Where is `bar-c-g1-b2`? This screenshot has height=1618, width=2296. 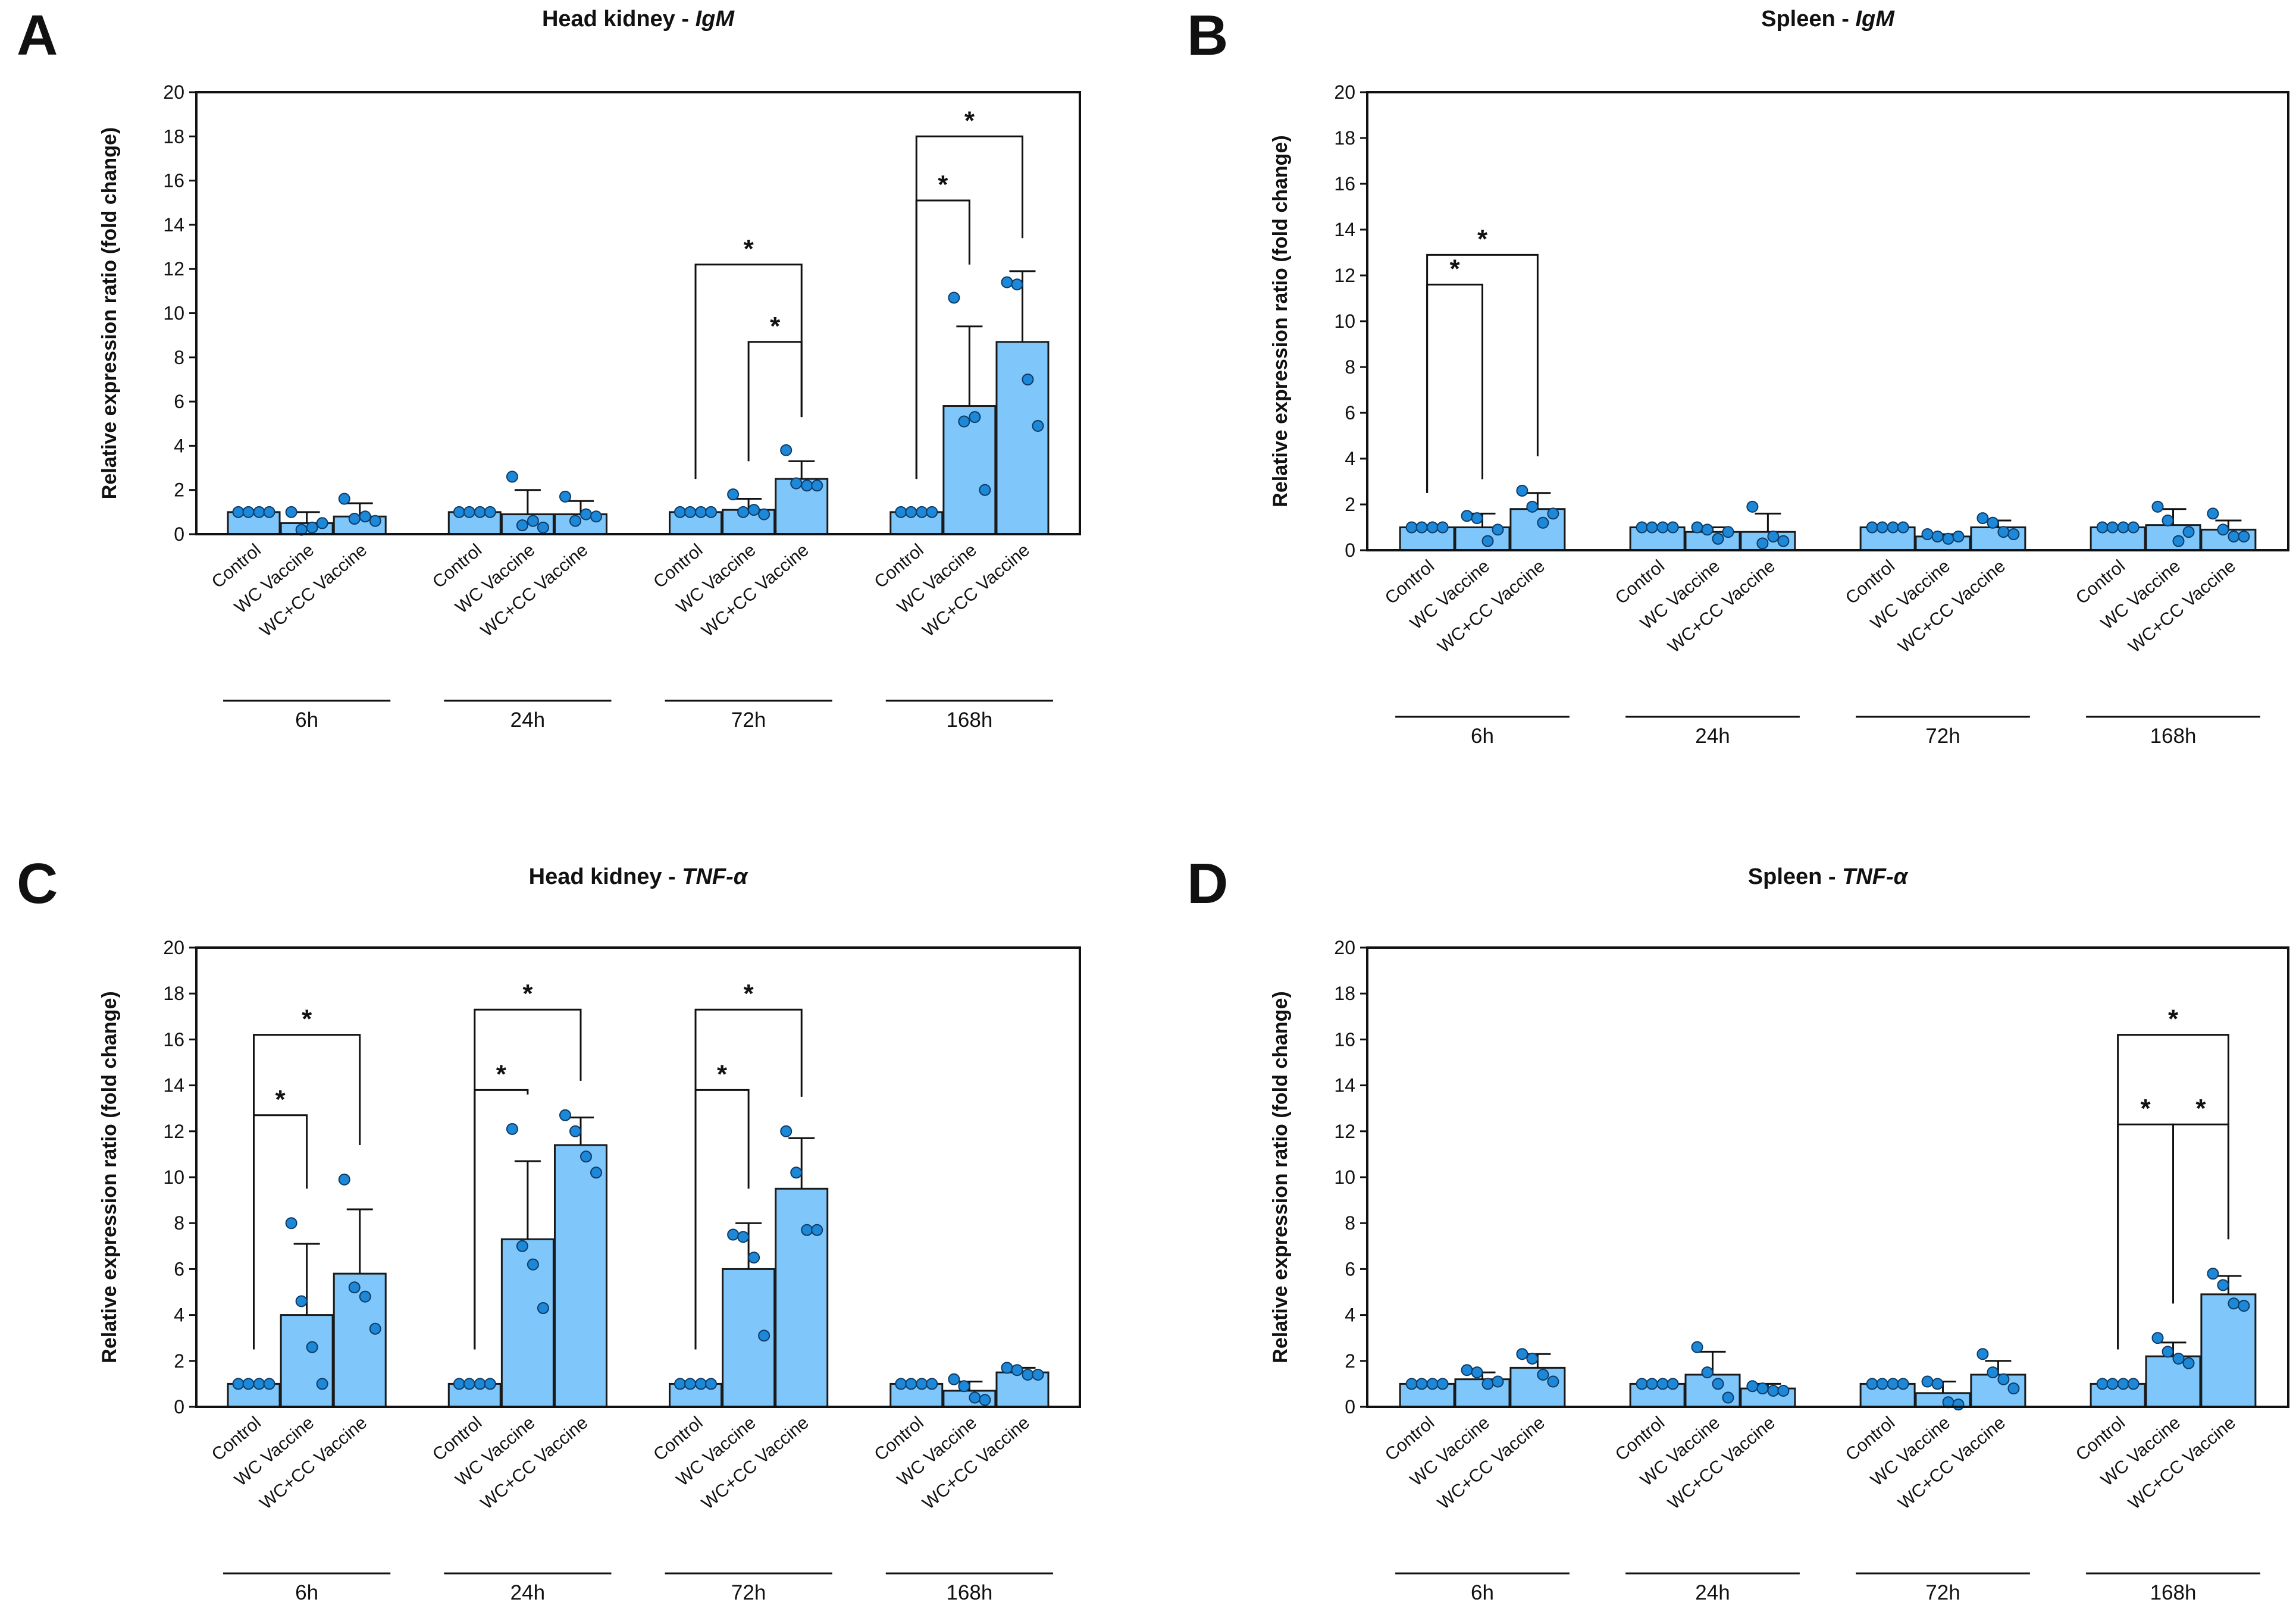 bar-c-g1-b2 is located at coordinates (580, 1276).